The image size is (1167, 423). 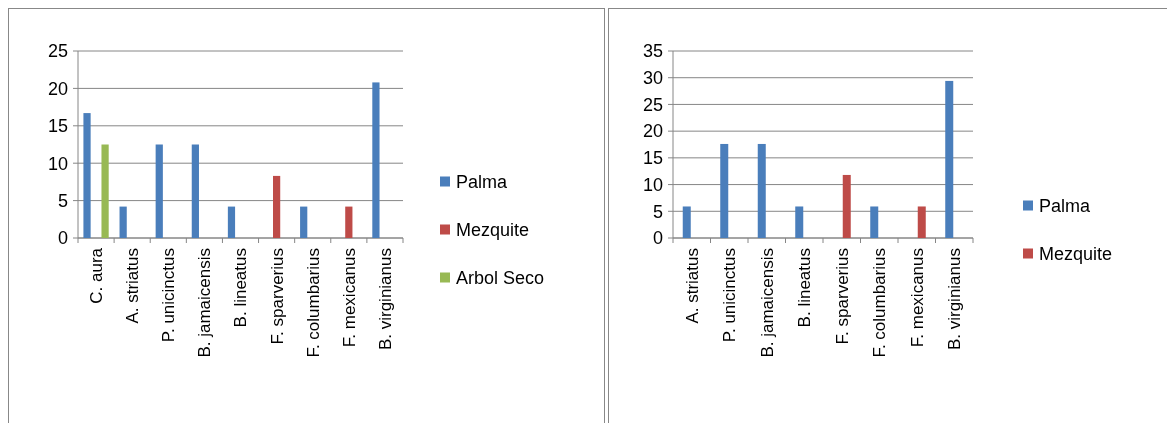 I want to click on y-tick-label: 30, so click(x=652, y=78).